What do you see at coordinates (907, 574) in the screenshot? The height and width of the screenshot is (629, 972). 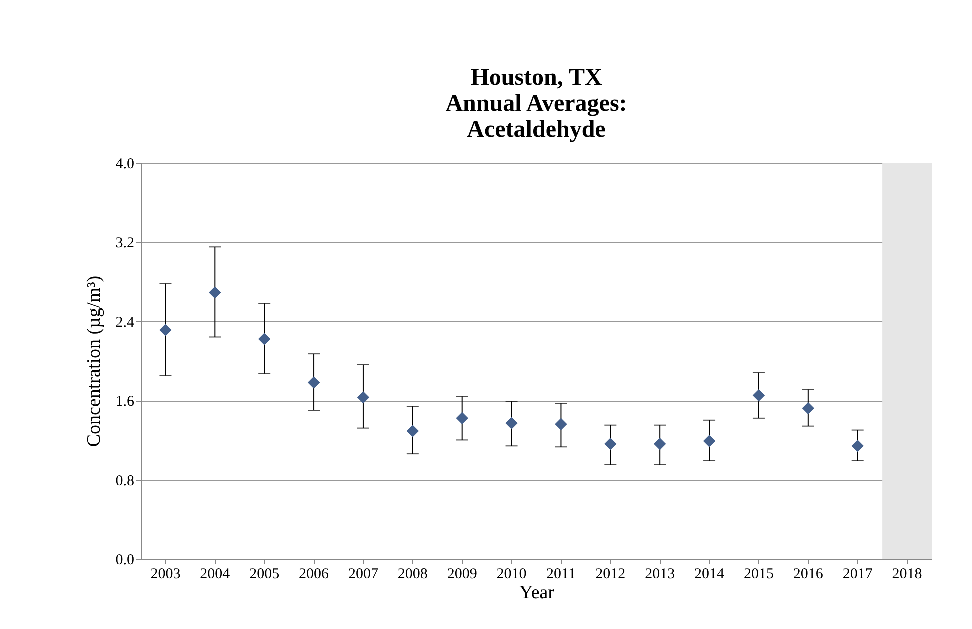 I see `x-tick-label: 2018` at bounding box center [907, 574].